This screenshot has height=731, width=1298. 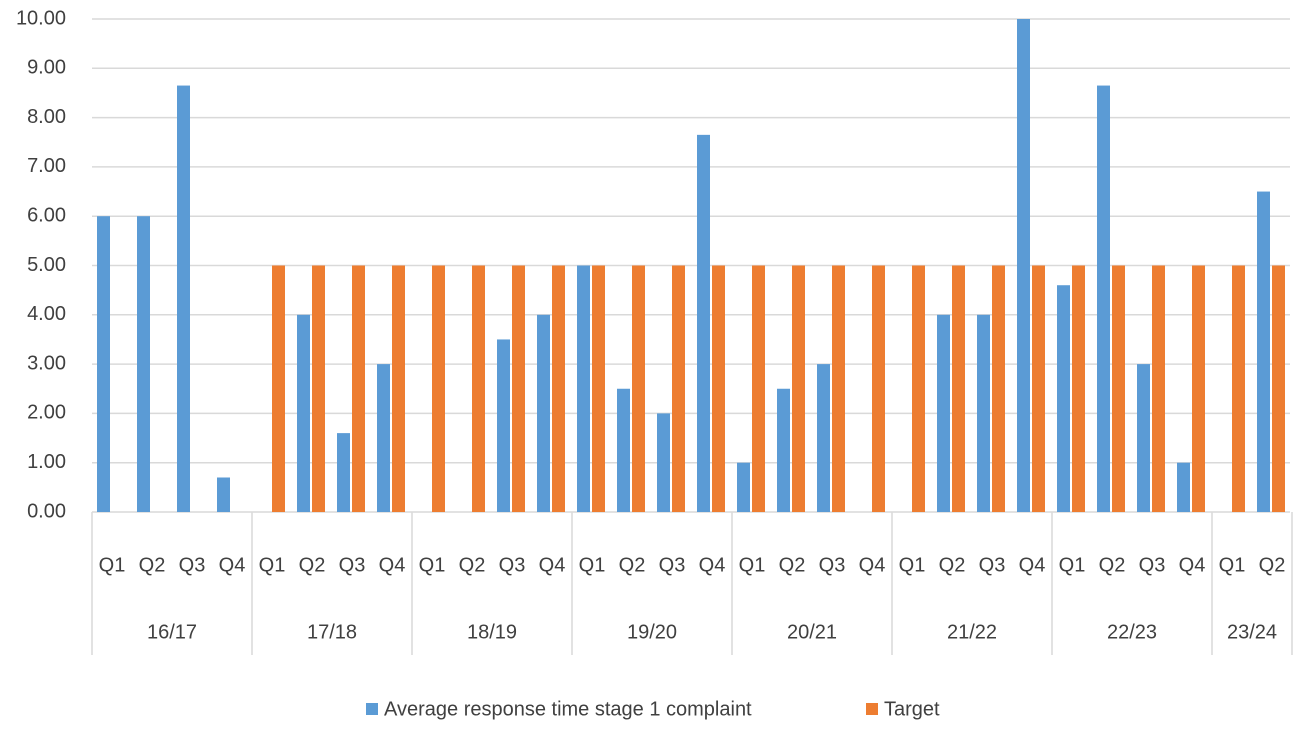 What do you see at coordinates (46, 166) in the screenshot?
I see `y-tick-label: 7.00` at bounding box center [46, 166].